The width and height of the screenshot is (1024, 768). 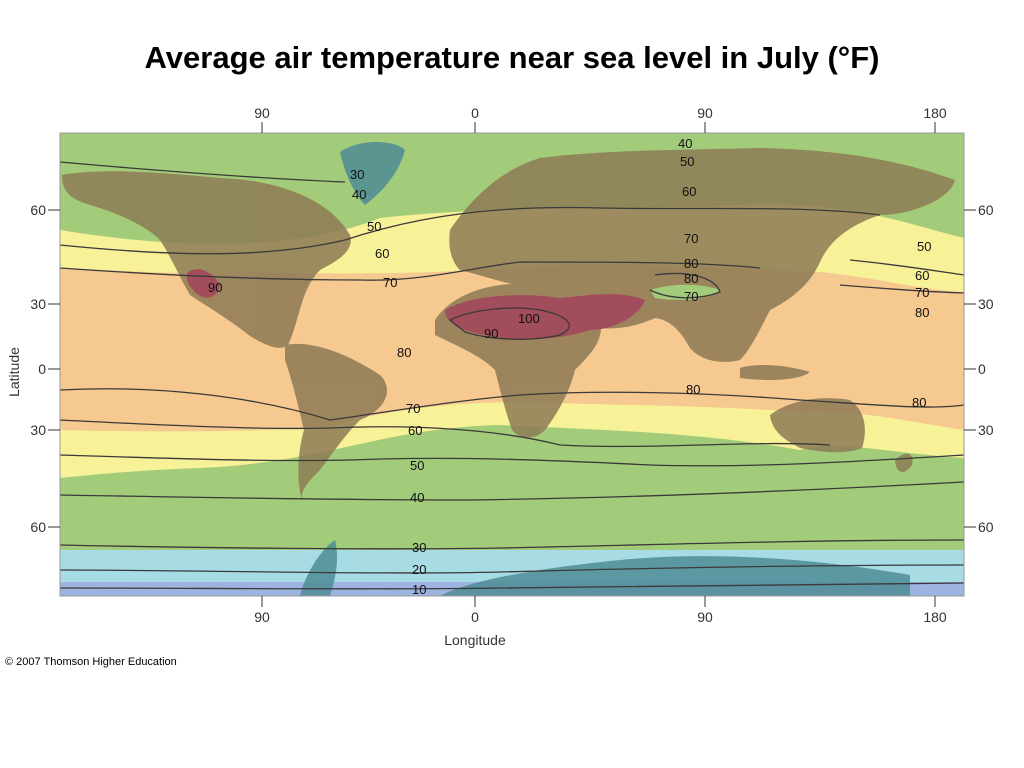 What do you see at coordinates (475, 113) in the screenshot?
I see `top-tick-0: 0` at bounding box center [475, 113].